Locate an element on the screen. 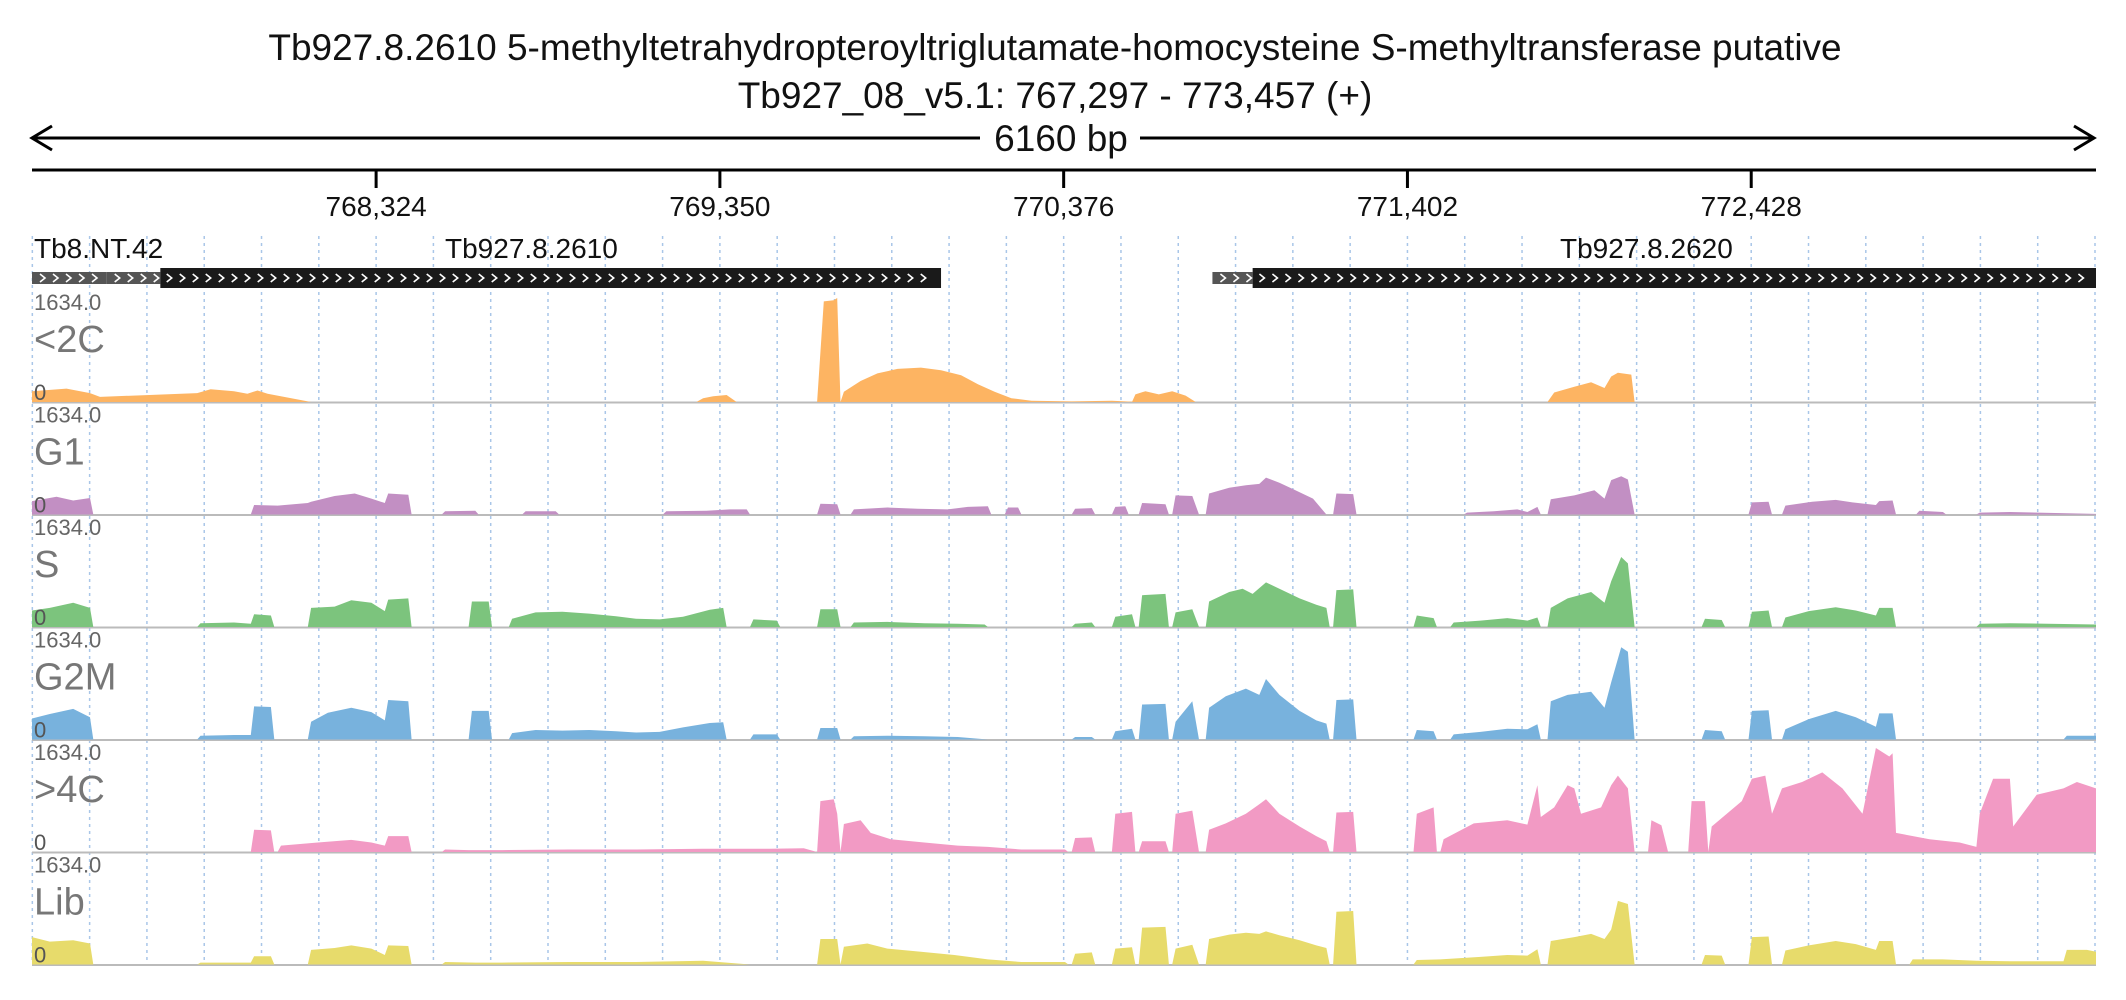 Image resolution: width=2126 pixels, height=1000 pixels. coverage-track-4: 1634.0 G2M 0 is located at coordinates (1064, 685).